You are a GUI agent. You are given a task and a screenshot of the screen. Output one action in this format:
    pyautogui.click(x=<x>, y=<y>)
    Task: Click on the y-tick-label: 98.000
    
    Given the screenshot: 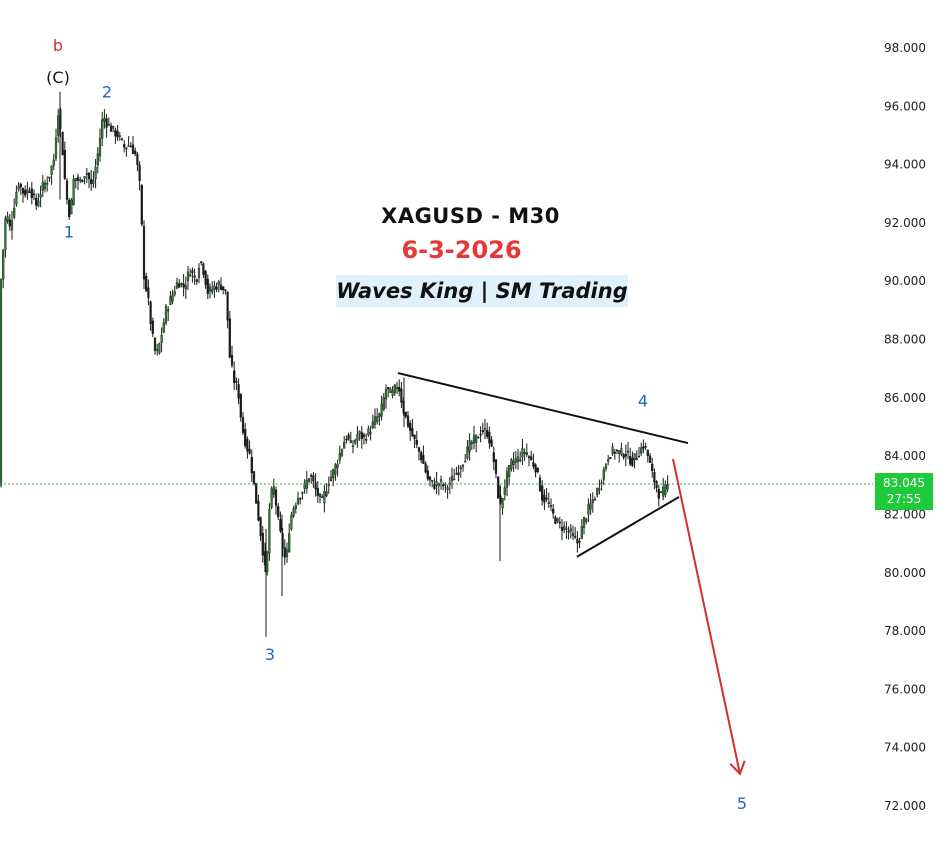 What is the action you would take?
    pyautogui.click(x=905, y=48)
    